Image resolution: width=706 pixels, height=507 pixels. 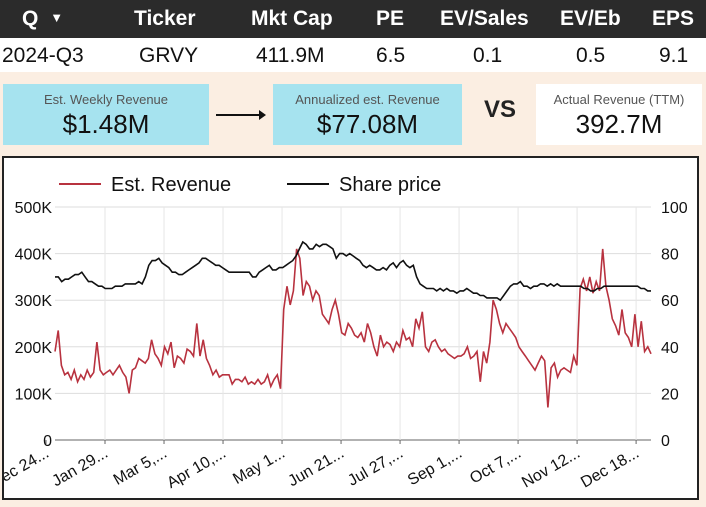 What do you see at coordinates (353, 55) in the screenshot?
I see `table-row: 2024-Q3 GRVY 411.9M 6.5 0.1 0.5 9.1` at bounding box center [353, 55].